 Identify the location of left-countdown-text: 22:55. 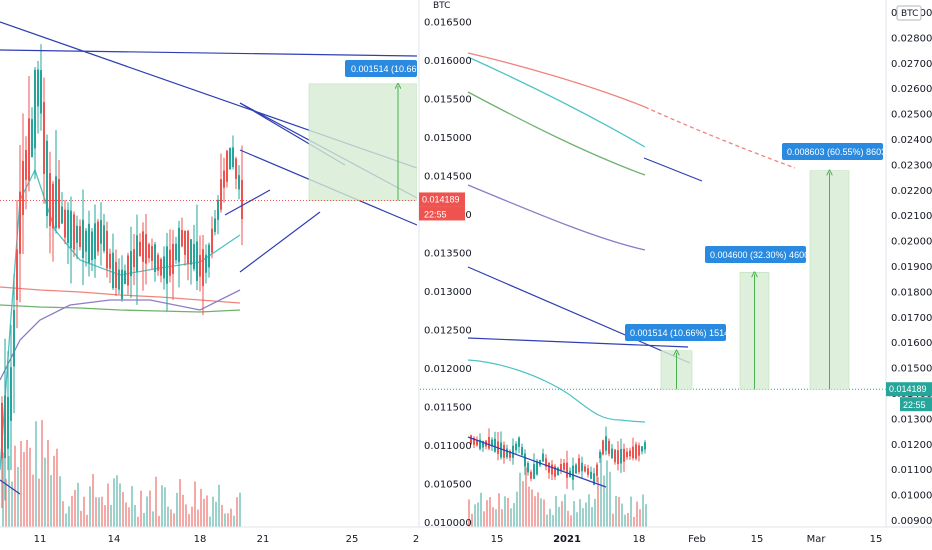
(435, 214).